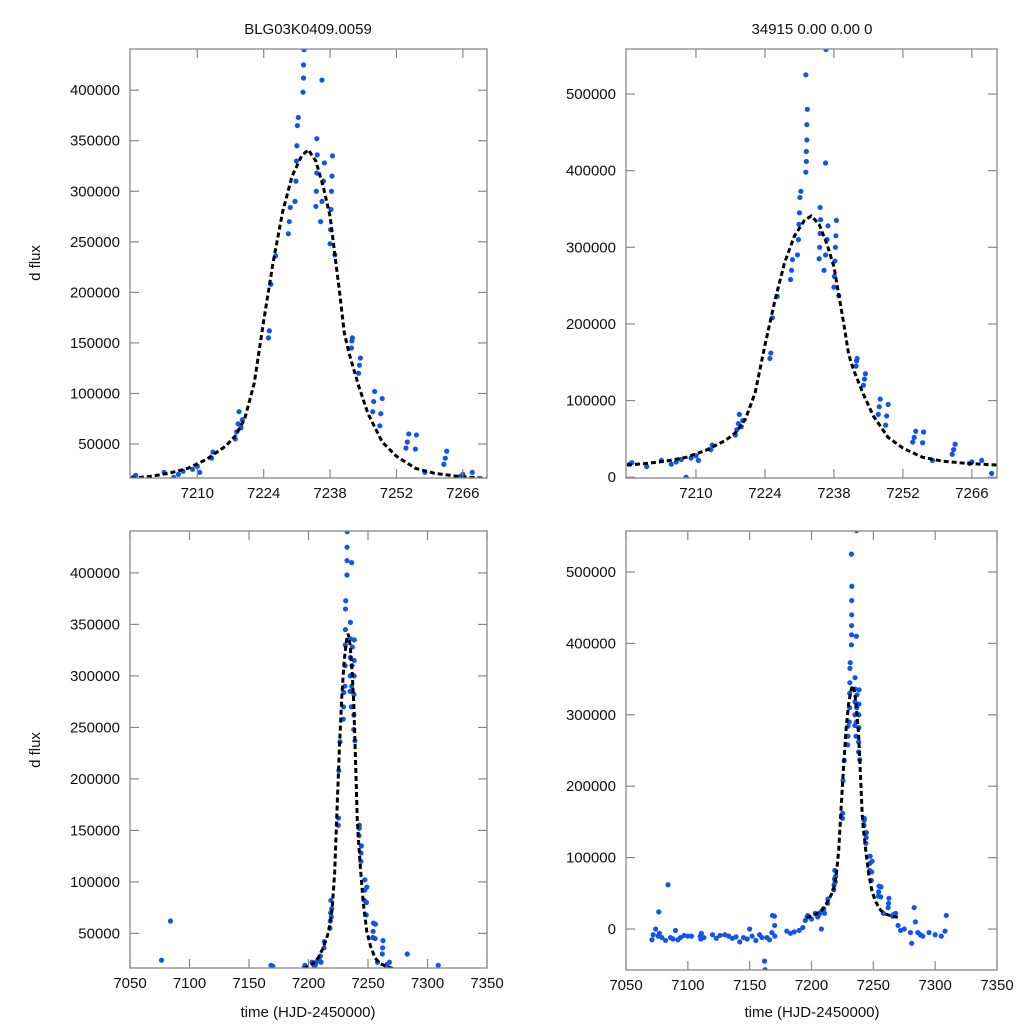 The image size is (1024, 1024). Describe the element at coordinates (462, 493) in the screenshot. I see `x-tick-label: 7266` at that location.